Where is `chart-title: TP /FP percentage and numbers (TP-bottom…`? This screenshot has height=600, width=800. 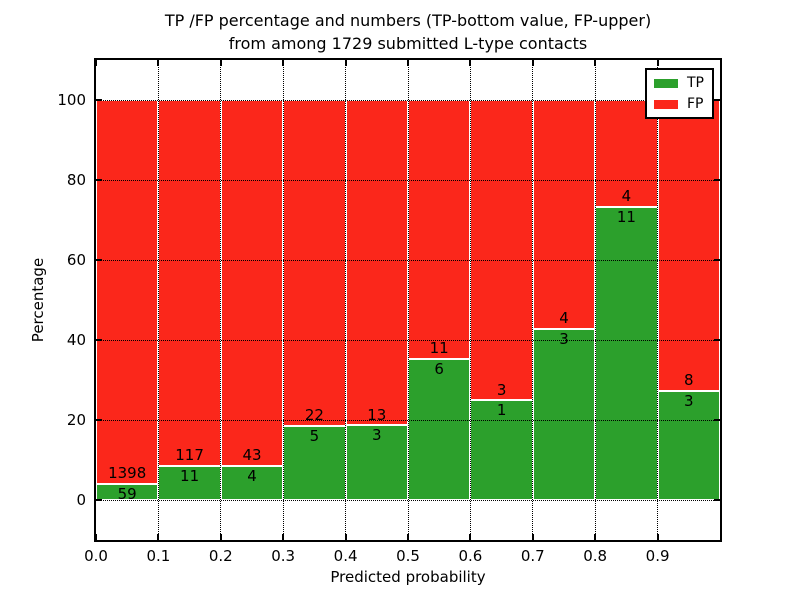
chart-title: TP /FP percentage and numbers (TP-bottom… is located at coordinates (408, 32).